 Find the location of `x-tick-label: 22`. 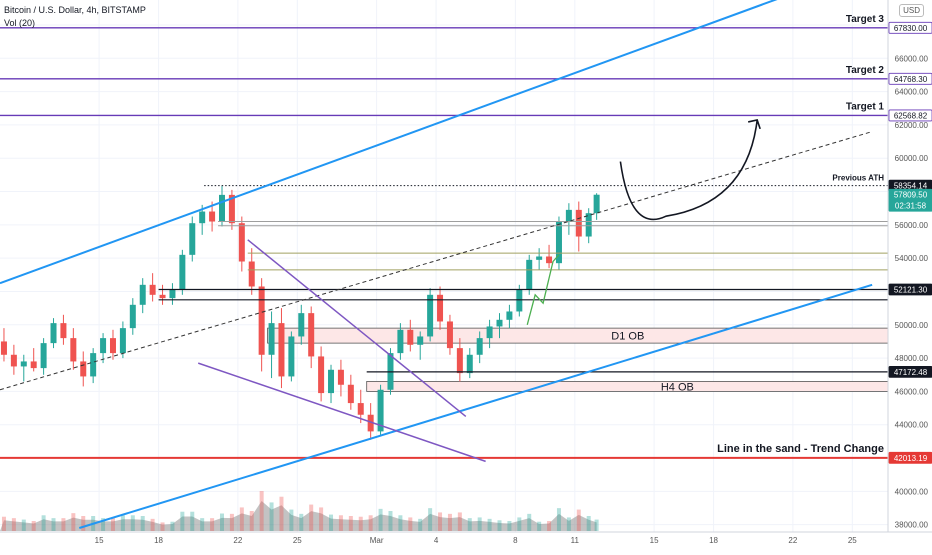

x-tick-label: 22 is located at coordinates (237, 540).